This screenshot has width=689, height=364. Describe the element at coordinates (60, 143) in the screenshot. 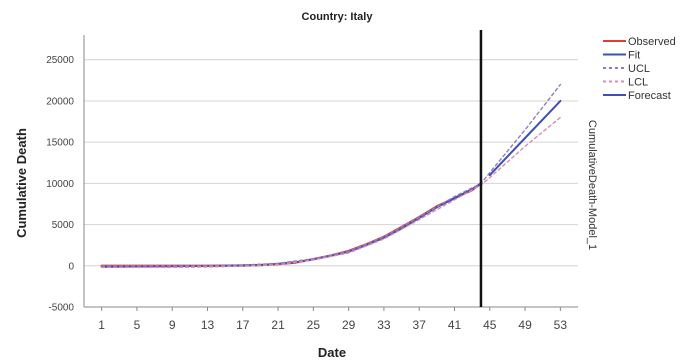

I see `y-tick-label: 15000` at that location.